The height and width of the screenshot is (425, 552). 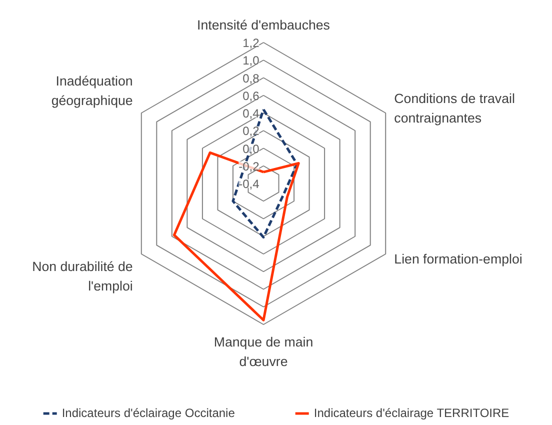 I want to click on spoke-label: Manque de main d'œuvre, so click(x=264, y=351).